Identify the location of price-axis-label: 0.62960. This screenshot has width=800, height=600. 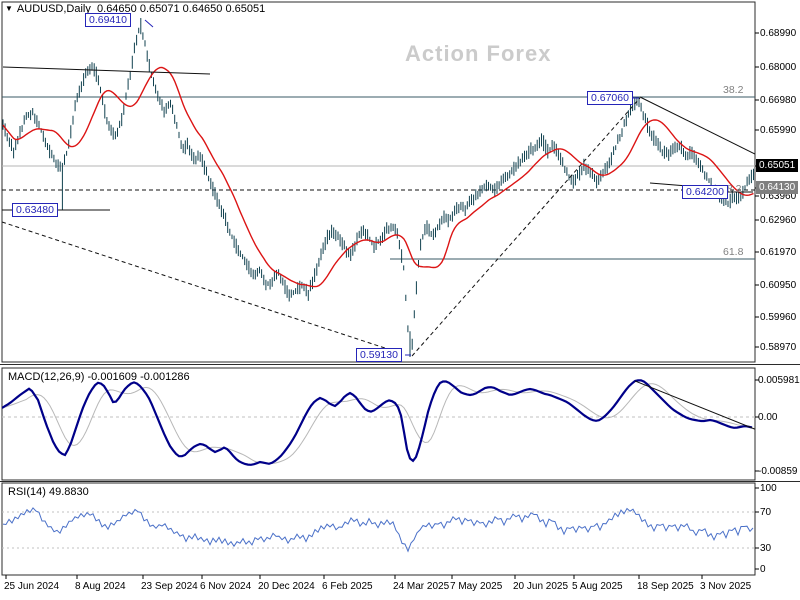
(778, 220).